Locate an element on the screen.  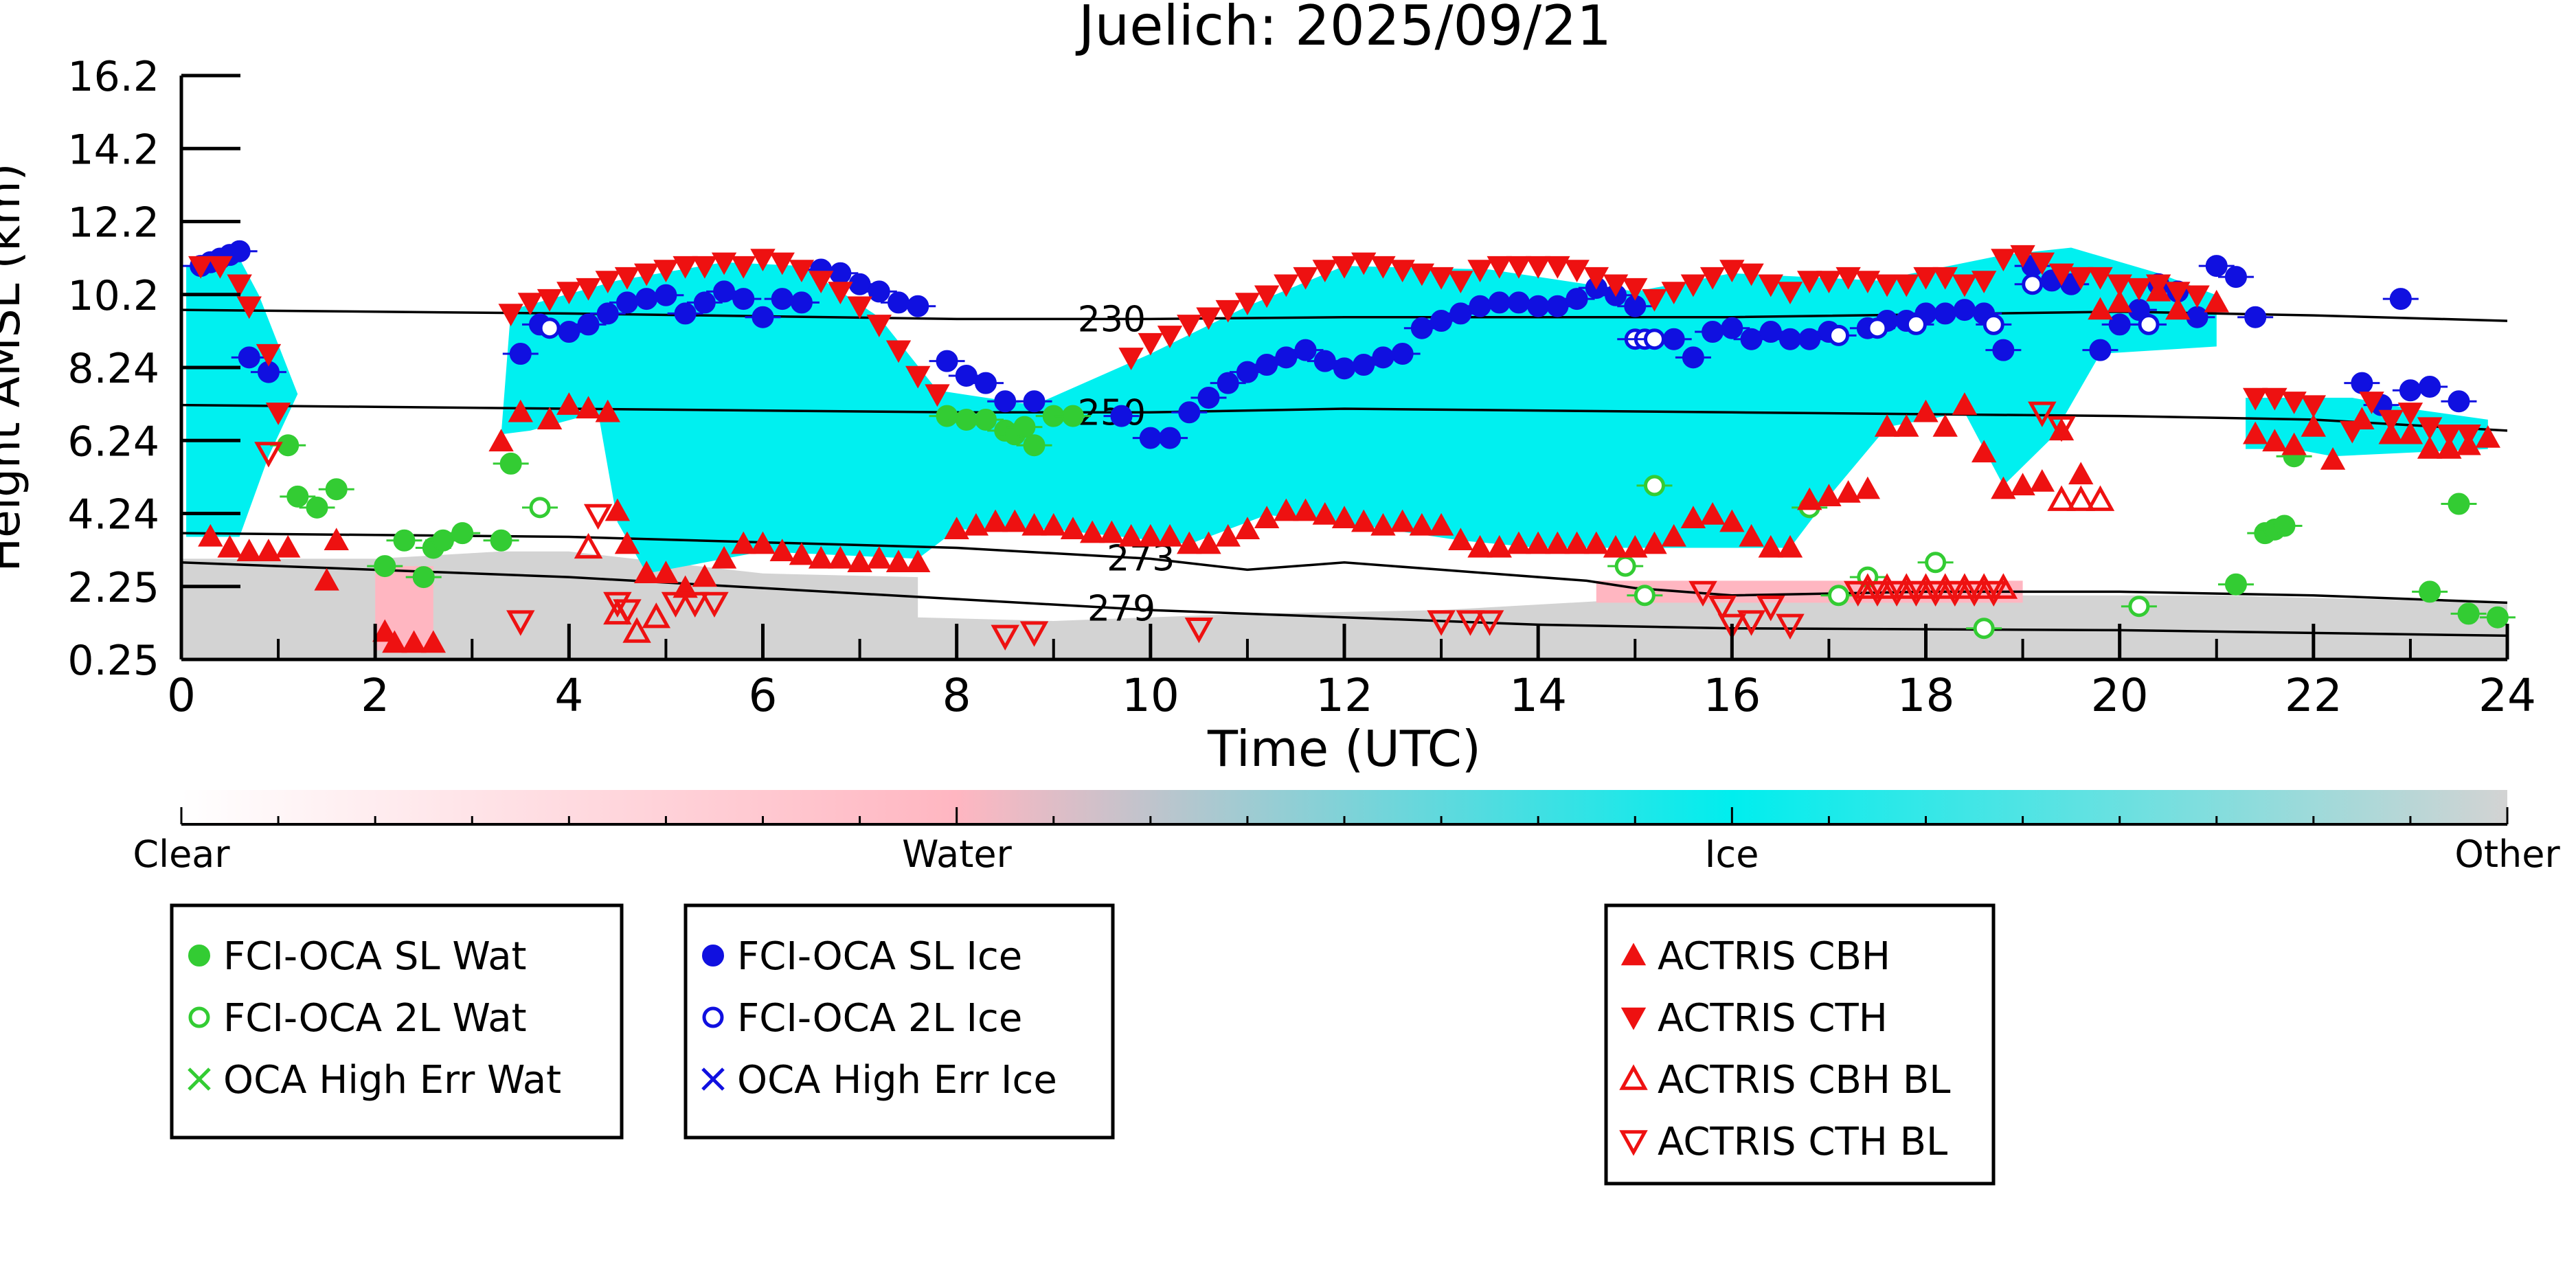
y-tick-label: 6.24 is located at coordinates (113, 442).